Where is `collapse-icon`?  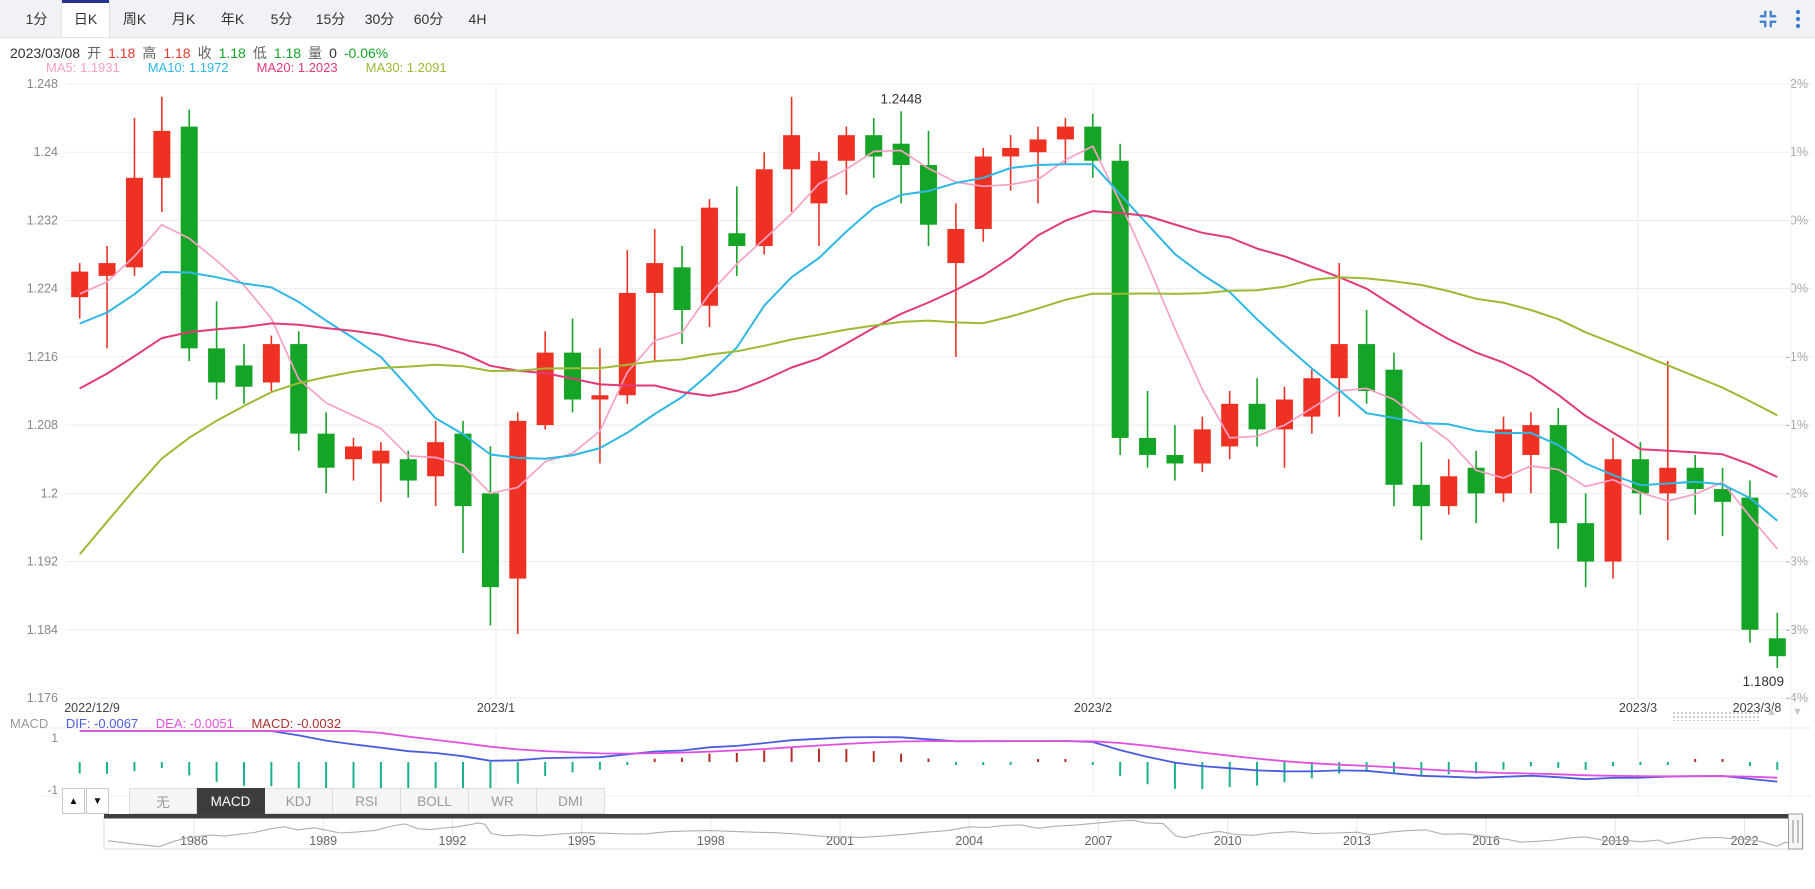
collapse-icon is located at coordinates (1768, 19).